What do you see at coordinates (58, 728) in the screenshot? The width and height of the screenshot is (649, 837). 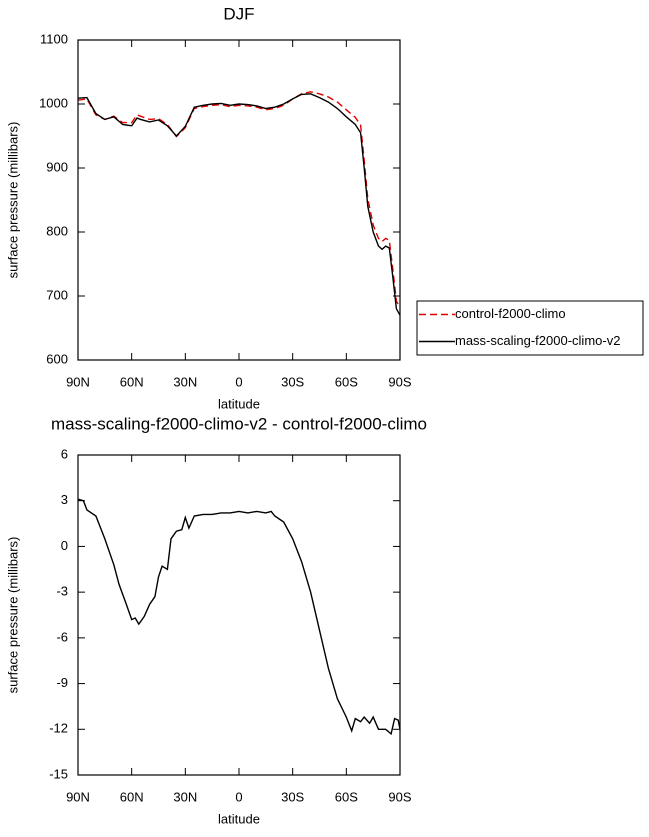 I see `y-tick-label: -12` at bounding box center [58, 728].